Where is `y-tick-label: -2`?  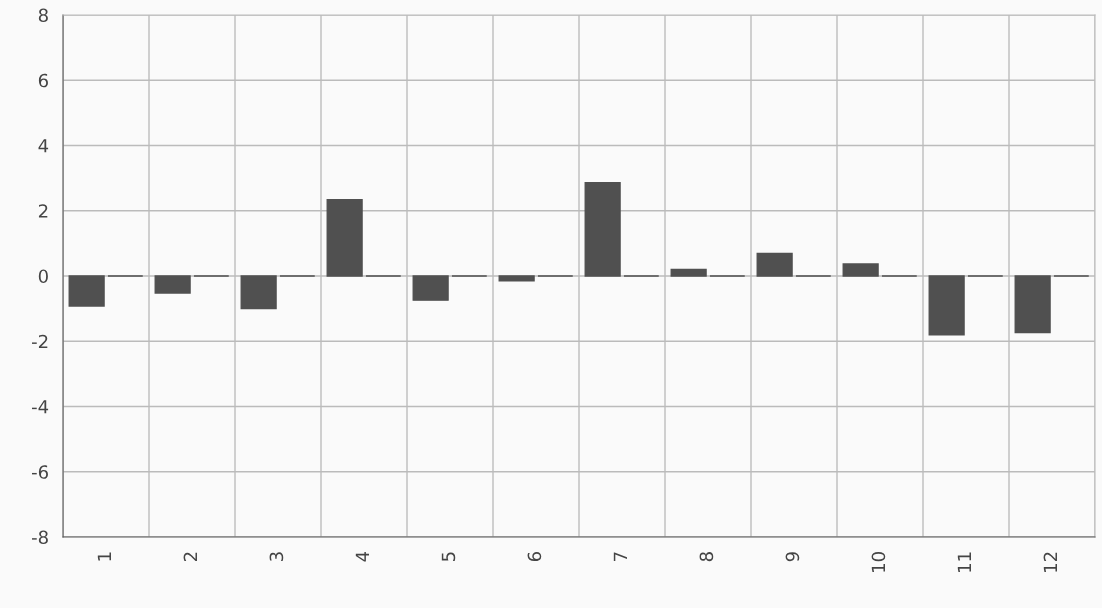 y-tick-label: -2 is located at coordinates (39, 341).